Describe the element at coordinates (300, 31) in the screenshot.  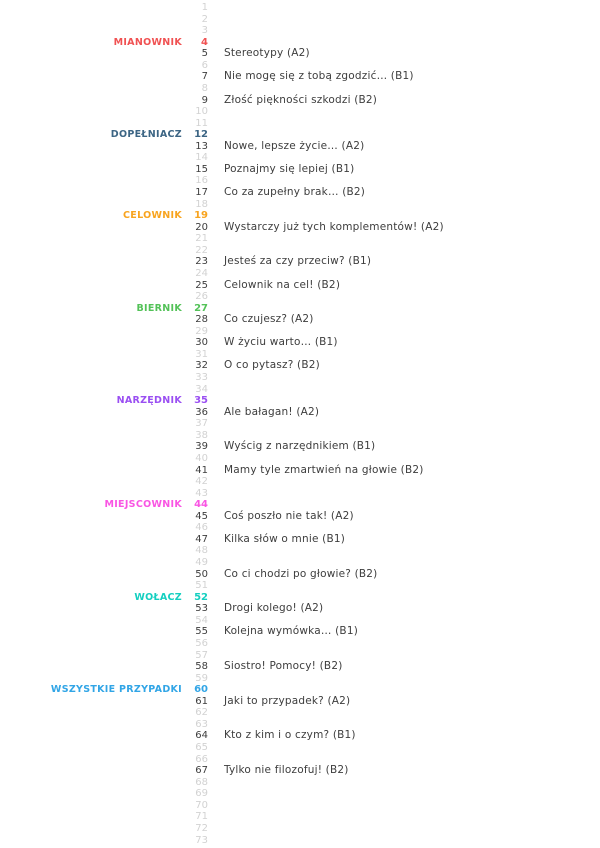
I see `toc-row: 3` at that location.